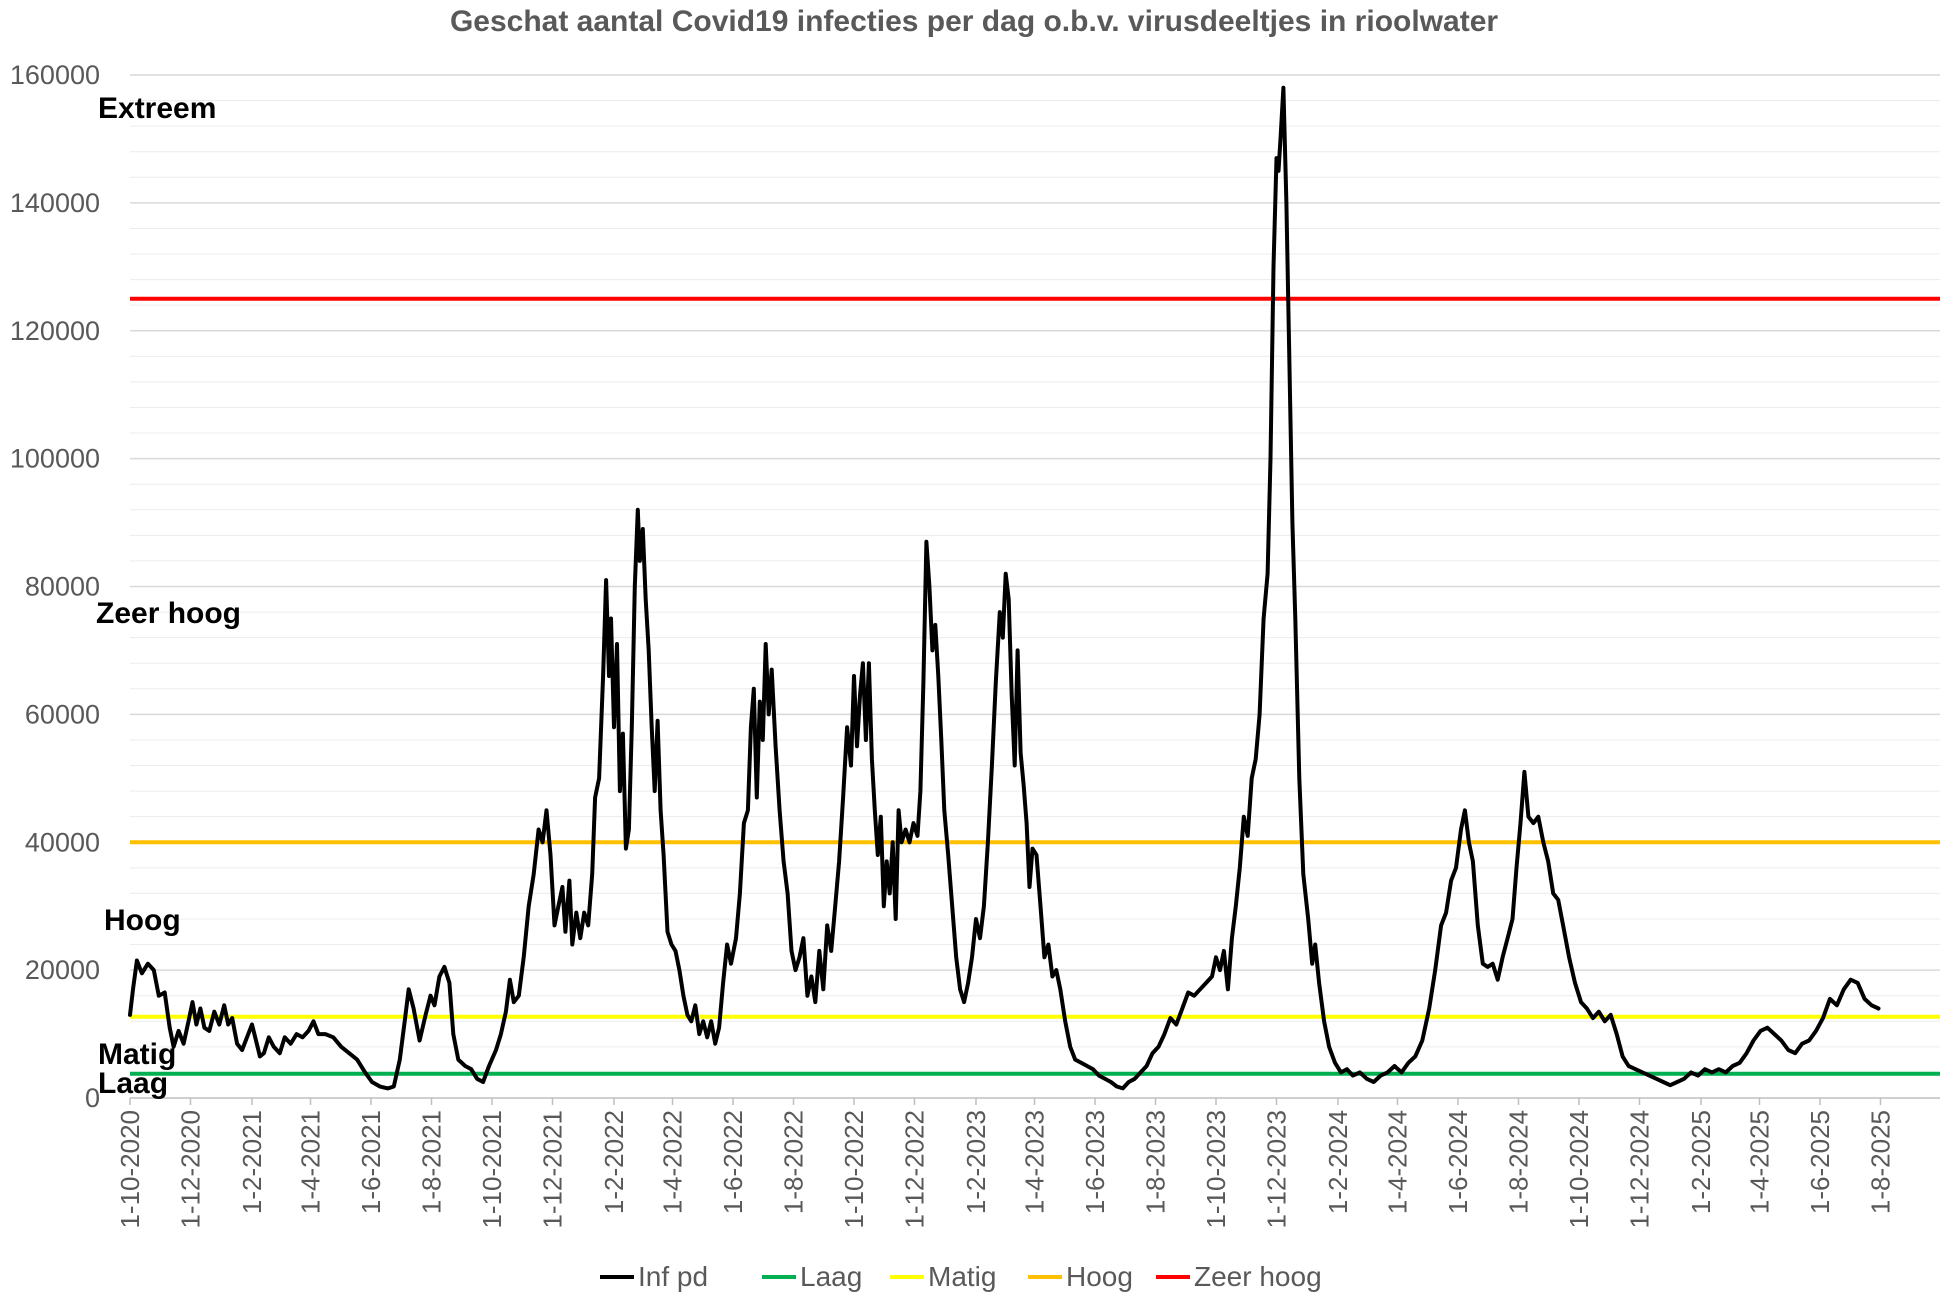 This screenshot has height=1304, width=1948. Describe the element at coordinates (1458, 1162) in the screenshot. I see `x-tick-label: 1-6-2024` at that location.